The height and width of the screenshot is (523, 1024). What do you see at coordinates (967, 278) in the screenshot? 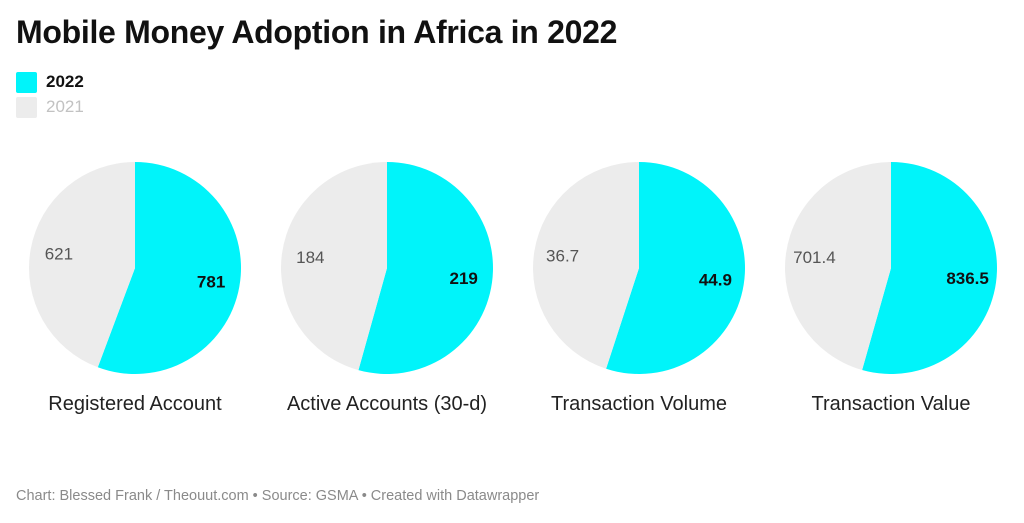
I see `data-label-2022: 836.5` at bounding box center [967, 278].